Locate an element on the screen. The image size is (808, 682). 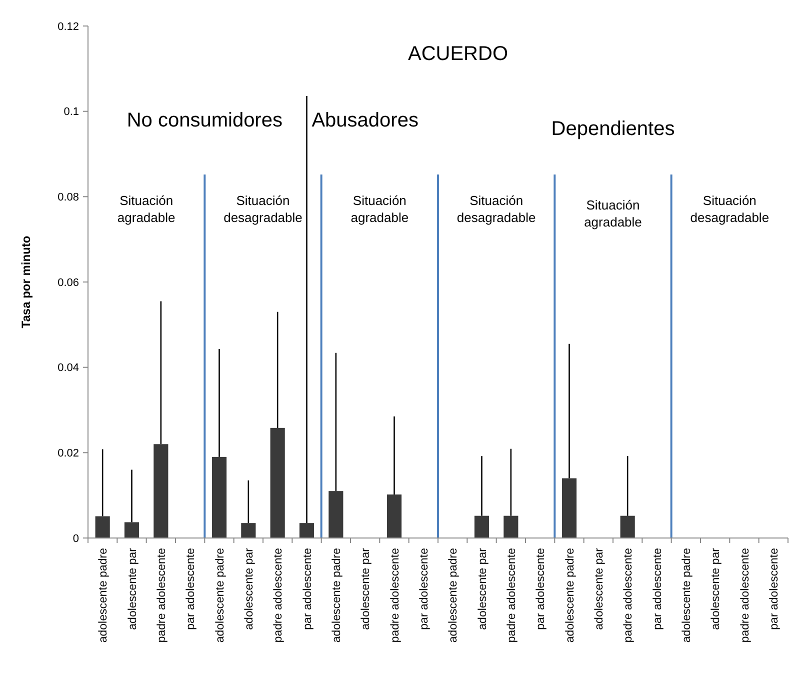
annotation: No consumidores is located at coordinates (204, 120).